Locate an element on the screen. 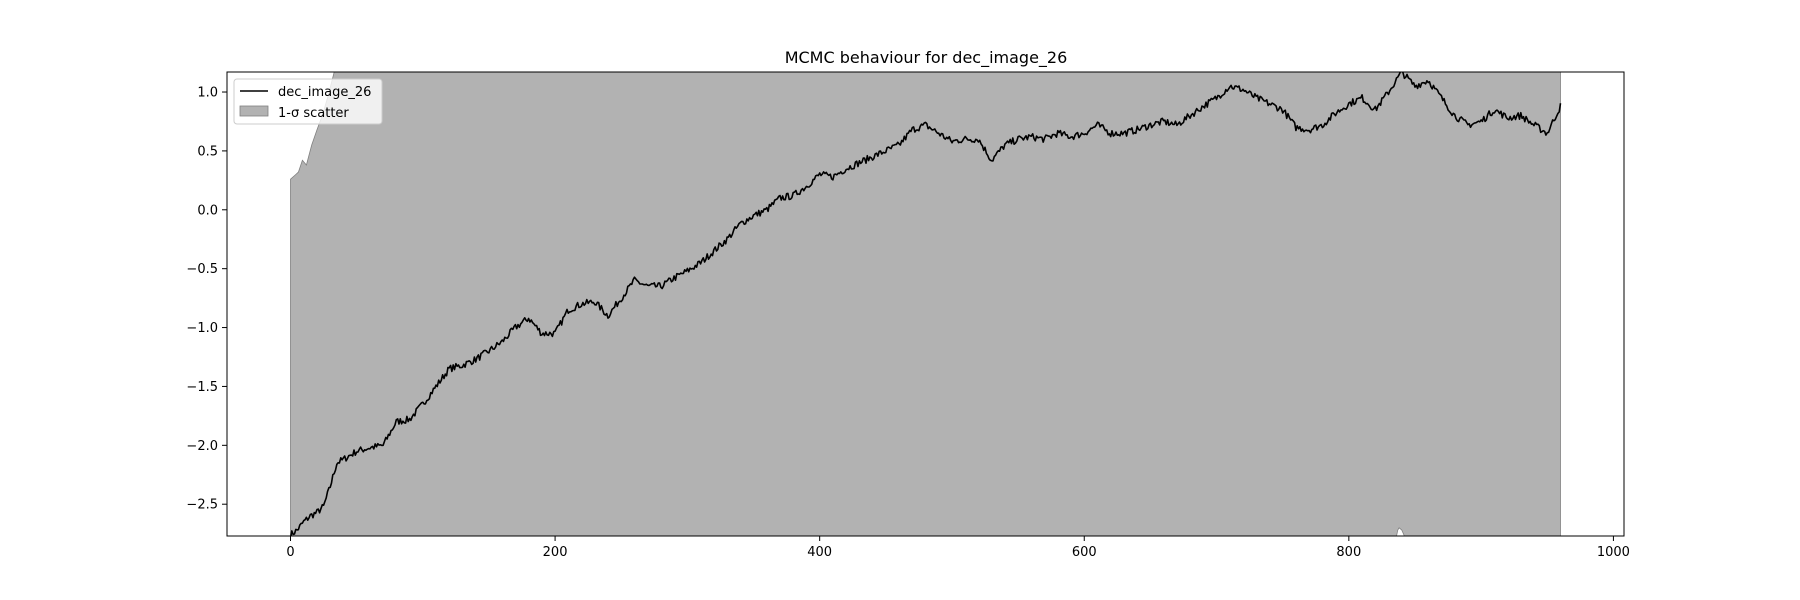 This screenshot has width=1800, height=600. y-axis: −2.5 −2.0 −1.5 −1.0 −0.5 0.0 0.5 1.0 is located at coordinates (206, 299).